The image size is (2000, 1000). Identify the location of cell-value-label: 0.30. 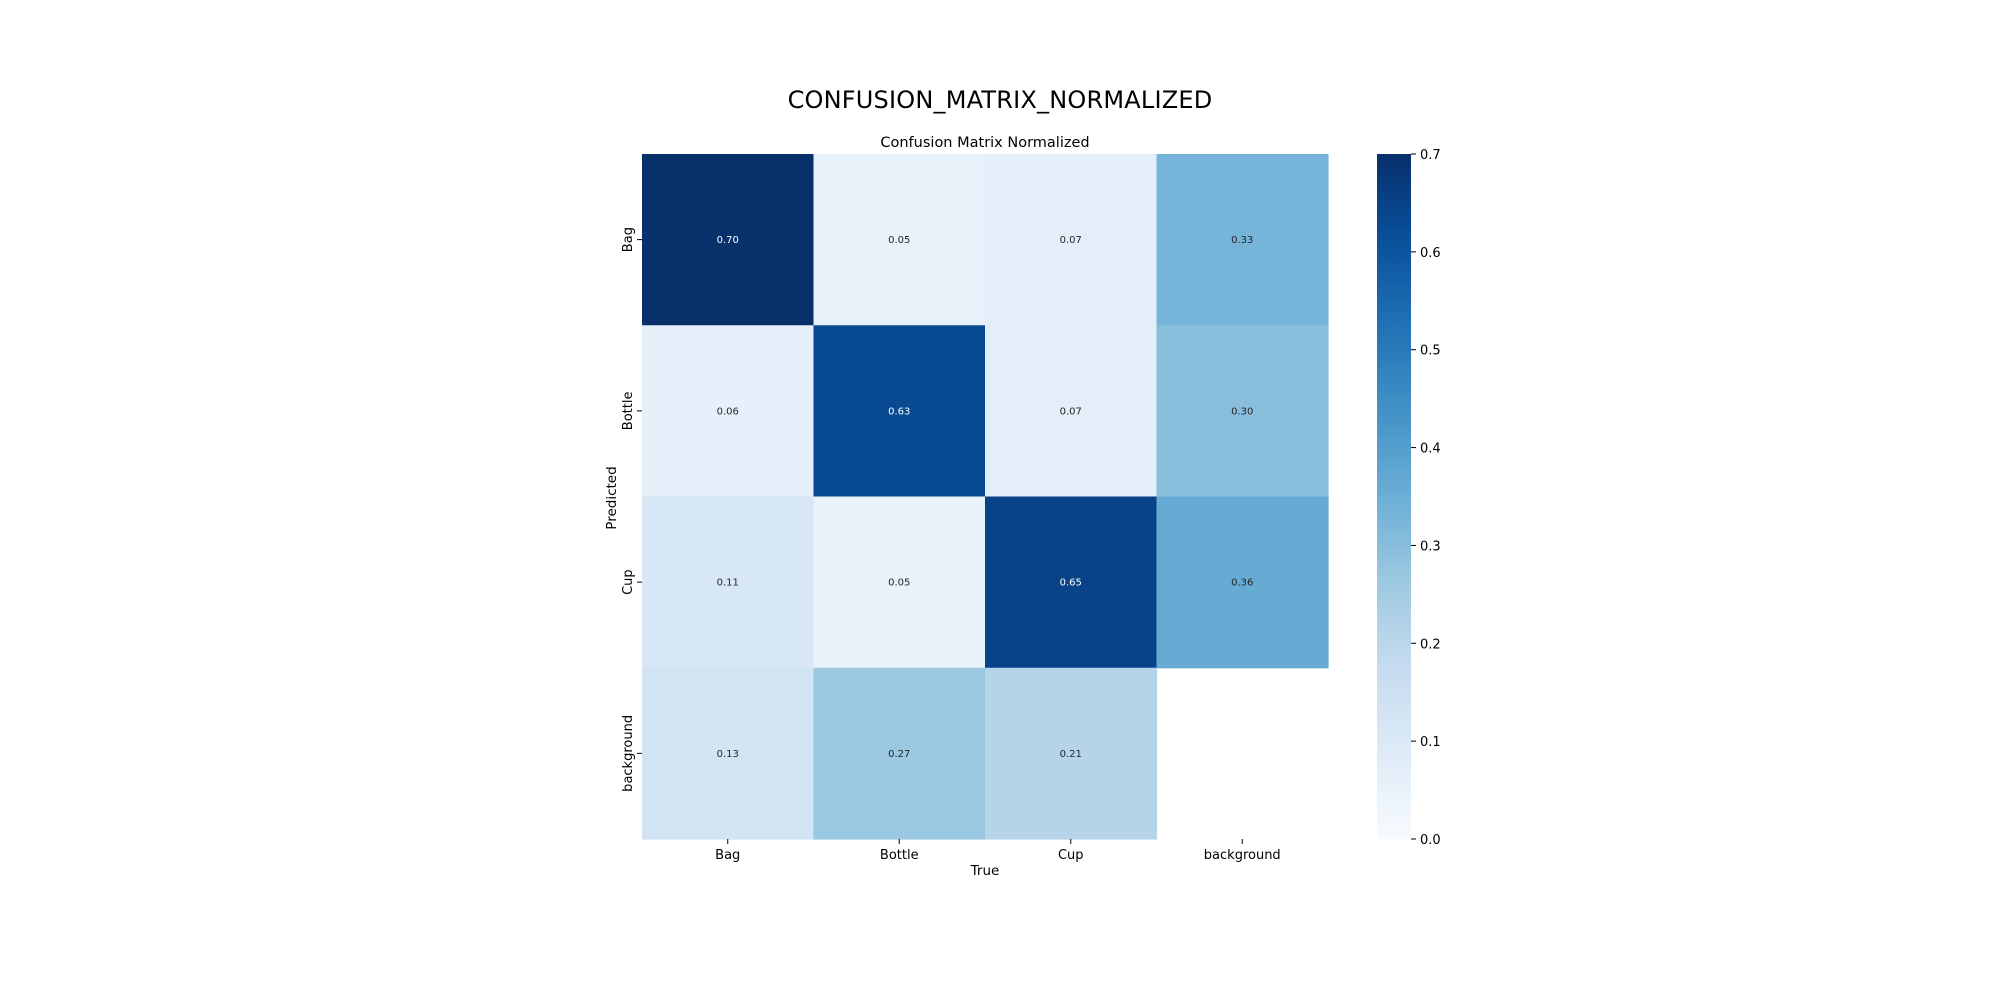
(1242, 411).